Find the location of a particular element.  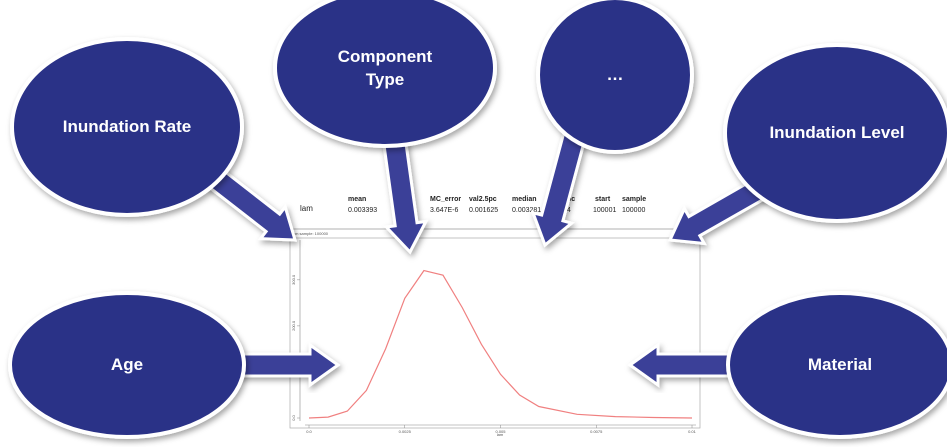

y-tick-label: 0.0 is located at coordinates (293, 417).